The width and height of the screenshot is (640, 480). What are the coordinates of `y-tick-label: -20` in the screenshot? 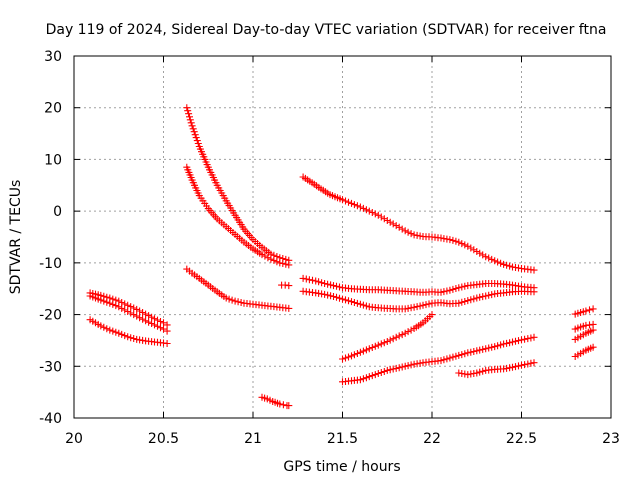 It's located at (50, 316).